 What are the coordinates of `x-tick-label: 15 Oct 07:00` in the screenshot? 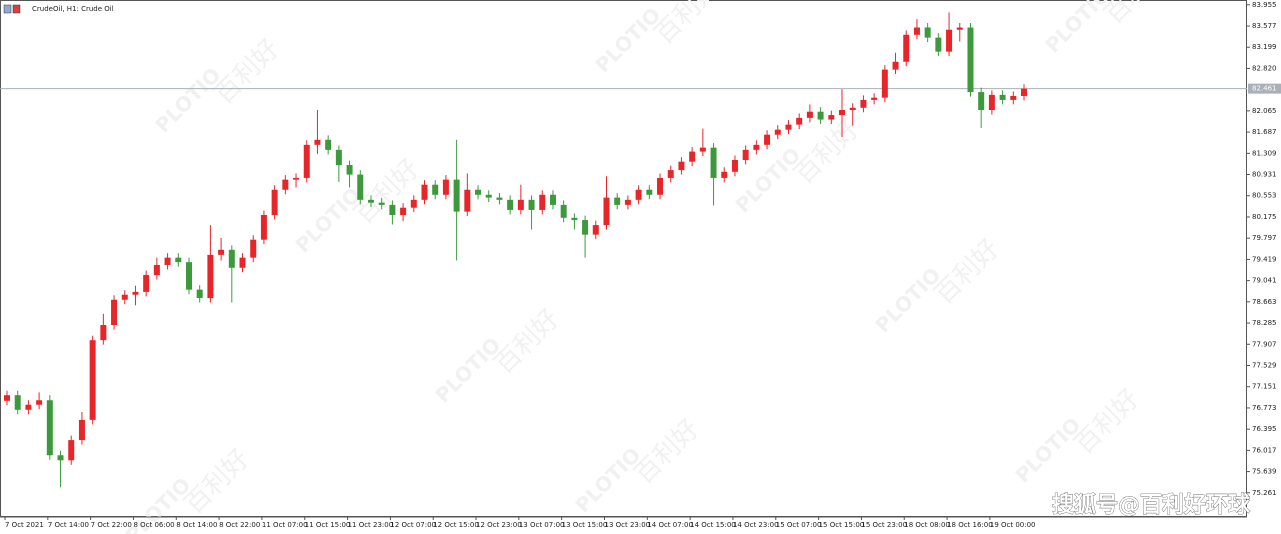 It's located at (799, 525).